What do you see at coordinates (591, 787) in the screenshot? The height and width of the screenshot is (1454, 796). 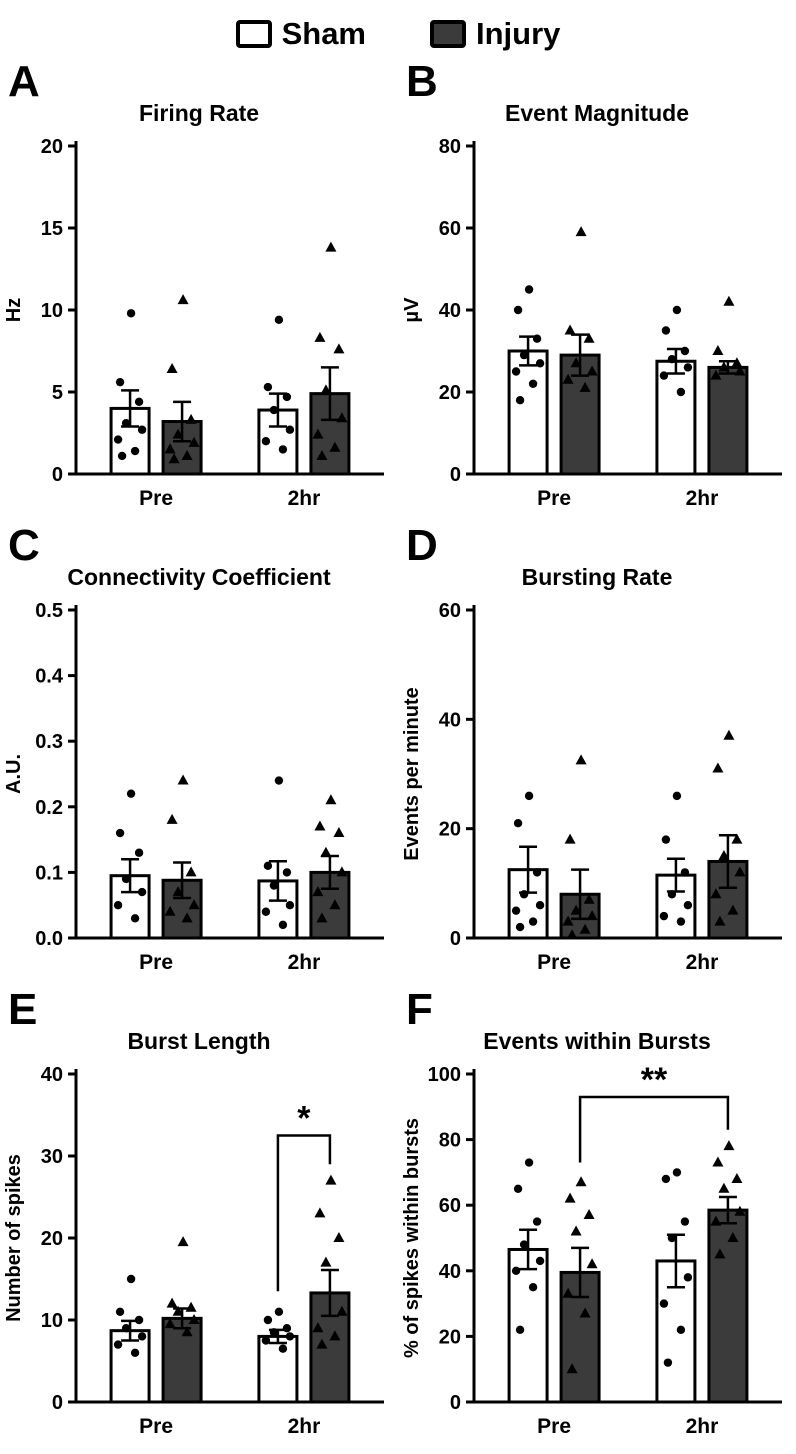 I see `chart-bursting-rate: 0 20 40 60 Pre 2hr Events per minute` at bounding box center [591, 787].